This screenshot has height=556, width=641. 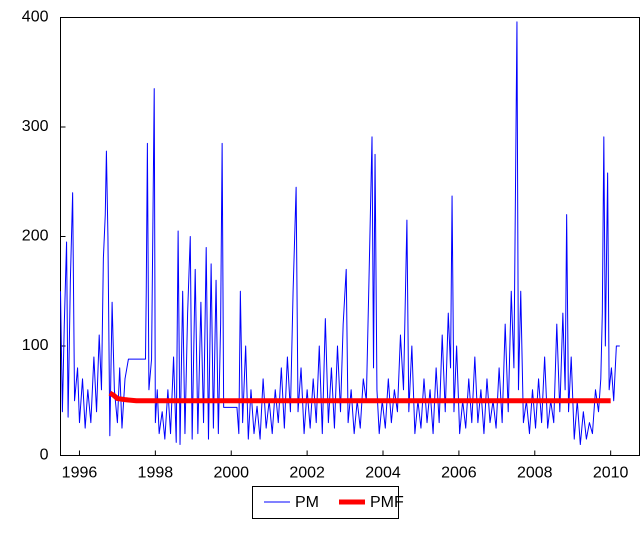 What do you see at coordinates (307, 502) in the screenshot?
I see `legend-label: PM` at bounding box center [307, 502].